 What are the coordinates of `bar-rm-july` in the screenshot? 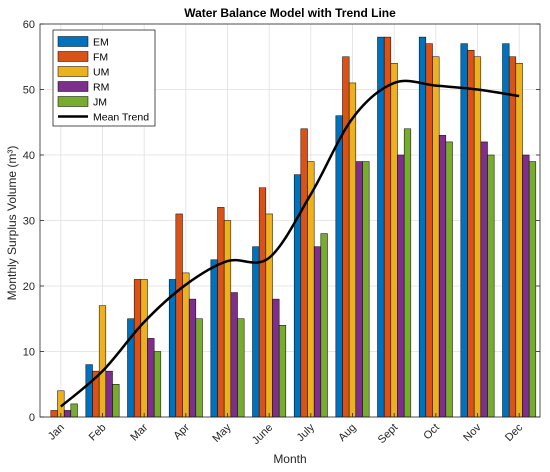 It's located at (317, 332).